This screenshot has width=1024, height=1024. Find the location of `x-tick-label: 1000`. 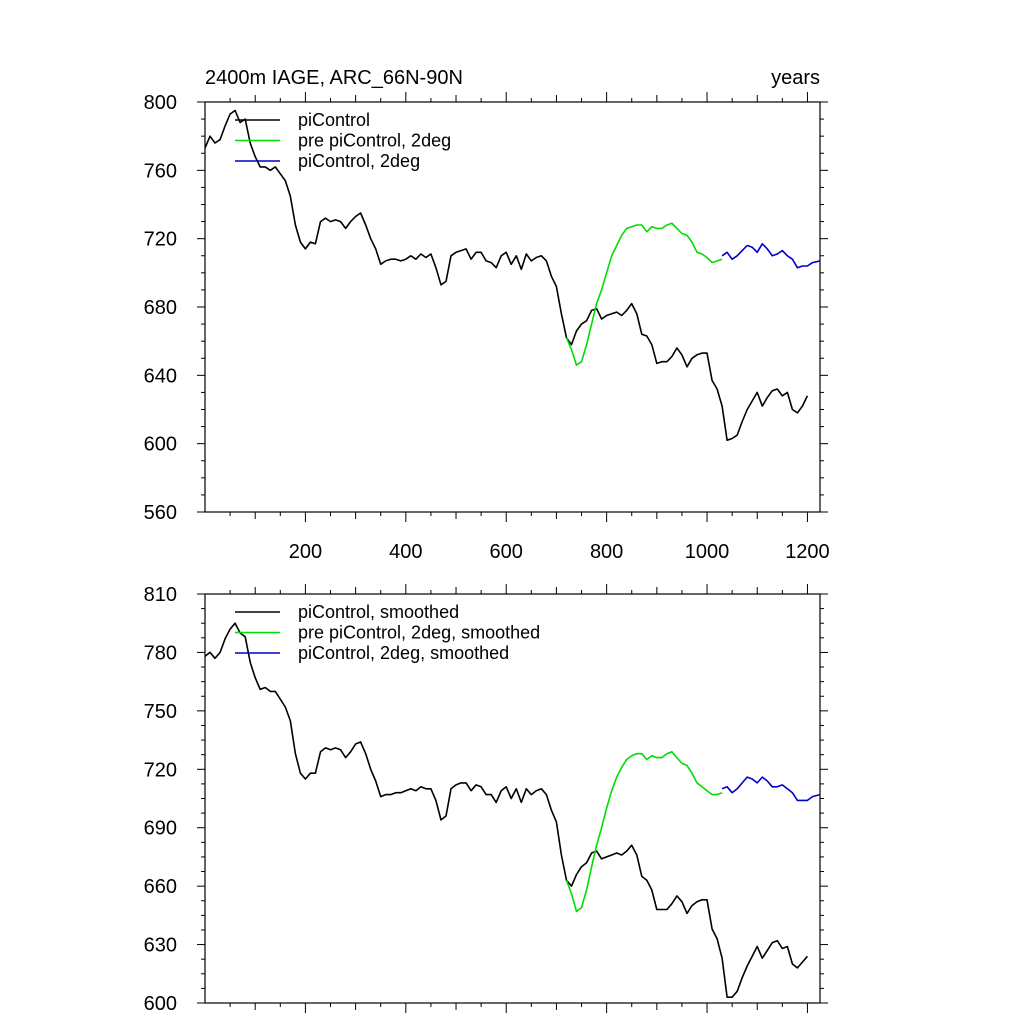

x-tick-label: 1000 is located at coordinates (707, 552).